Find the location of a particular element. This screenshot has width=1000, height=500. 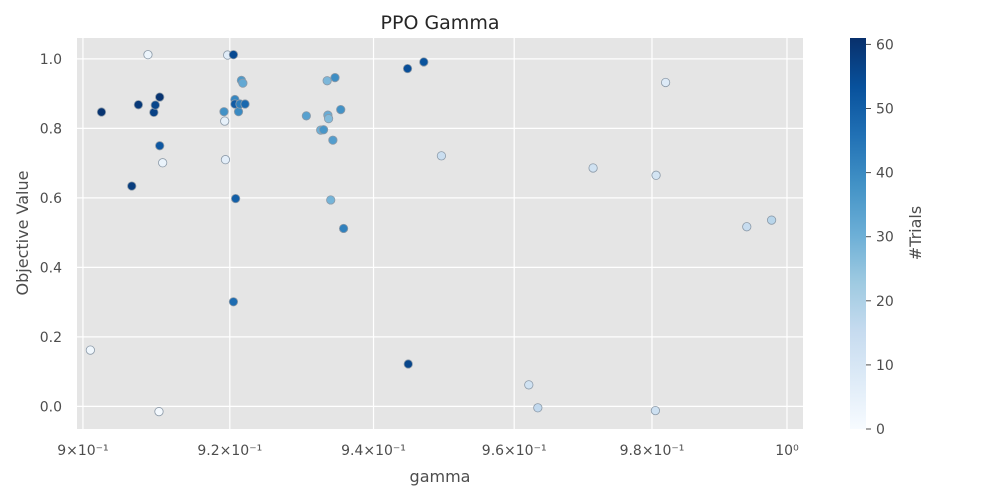

x-tick-label: 9.8×10⁻¹ is located at coordinates (652, 451).